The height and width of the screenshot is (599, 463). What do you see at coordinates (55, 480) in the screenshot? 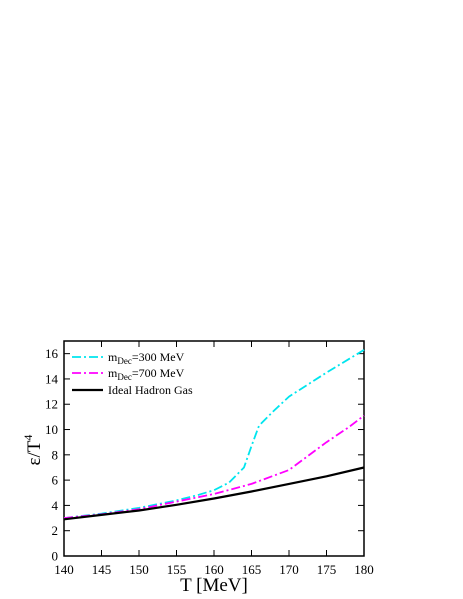
I see `y-tick-label: 6` at bounding box center [55, 480].